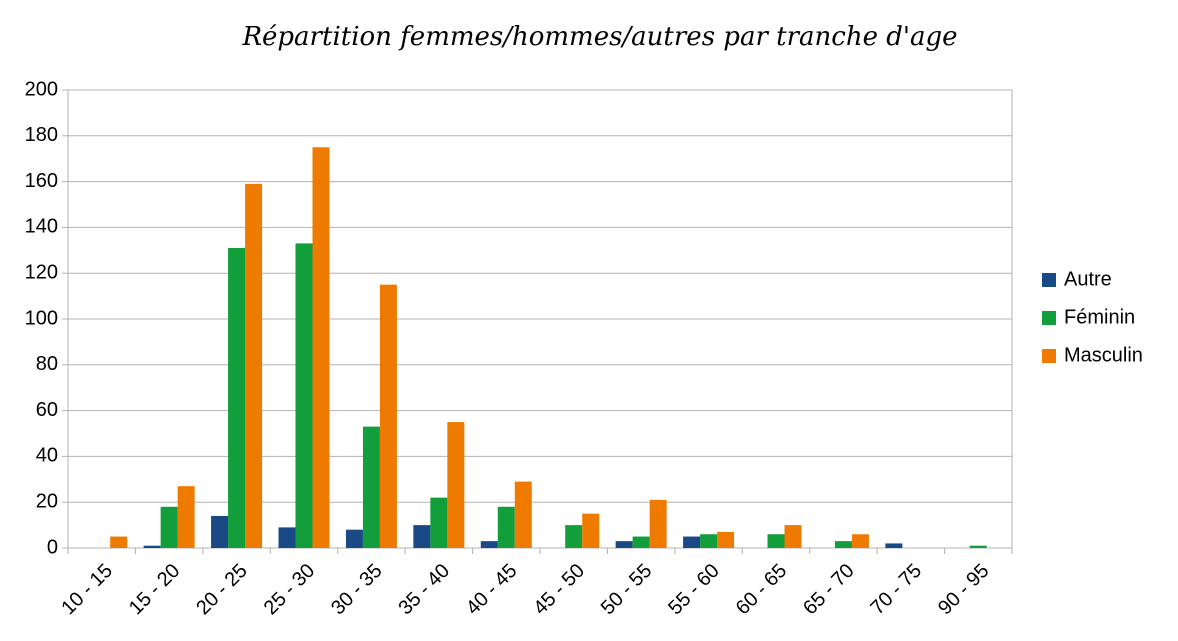 The height and width of the screenshot is (641, 1178). What do you see at coordinates (41, 227) in the screenshot?
I see `y-tick-label: 140` at bounding box center [41, 227].